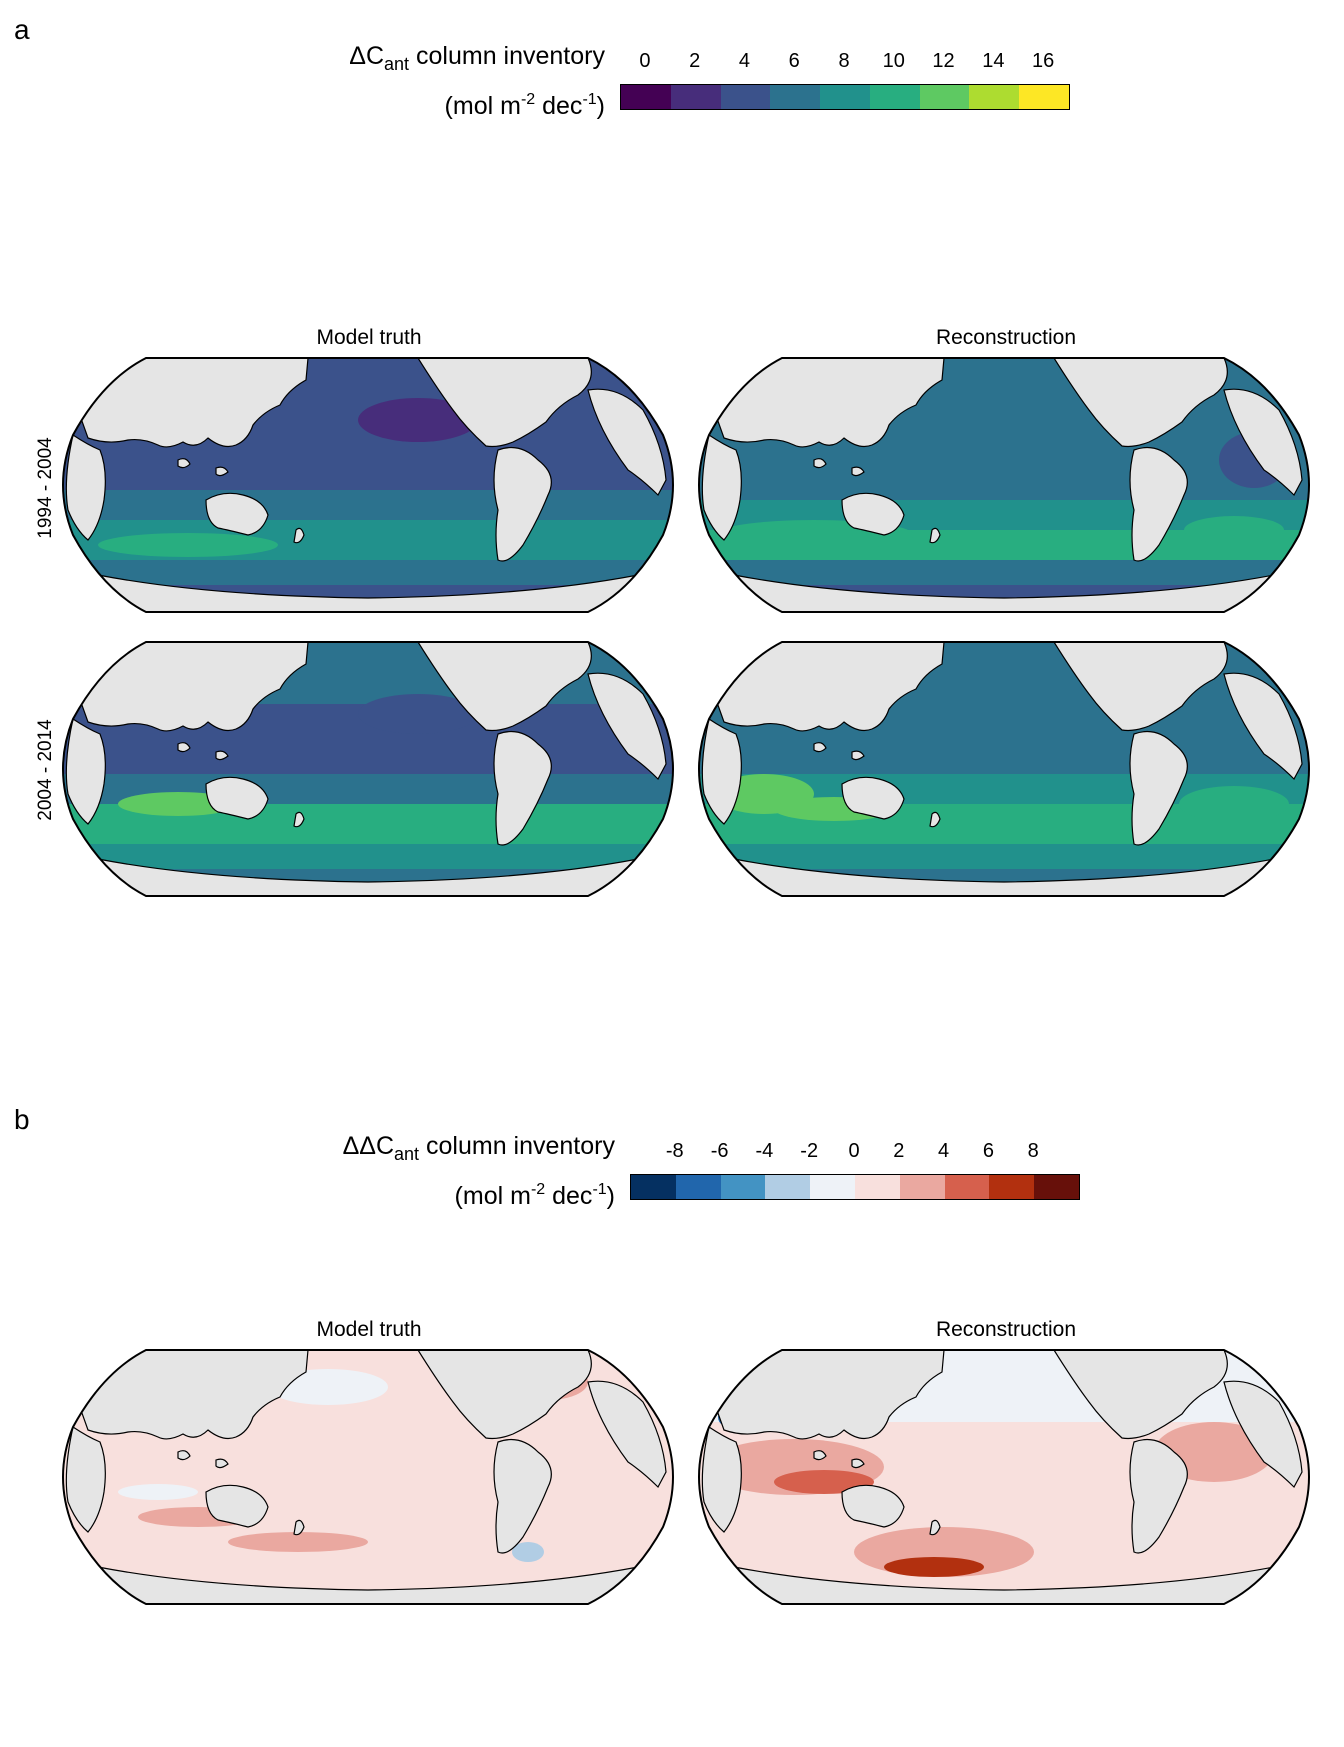 Image resolution: width=1344 pixels, height=1747 pixels. I want to click on cbA-ticks-0: 0, so click(645, 61).